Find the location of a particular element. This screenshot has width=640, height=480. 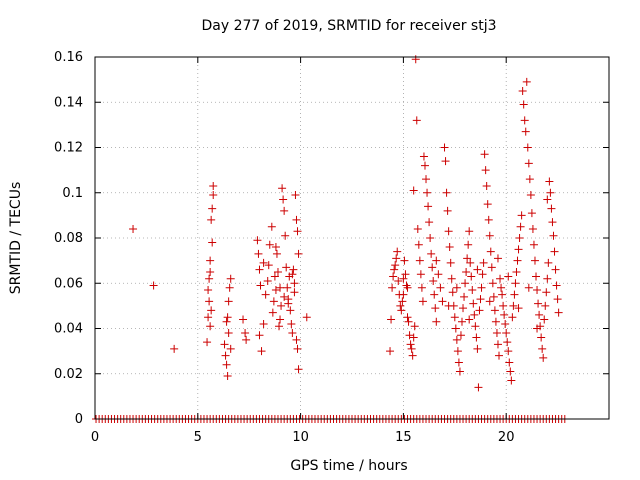

x-tick-label: 20 is located at coordinates (506, 437).